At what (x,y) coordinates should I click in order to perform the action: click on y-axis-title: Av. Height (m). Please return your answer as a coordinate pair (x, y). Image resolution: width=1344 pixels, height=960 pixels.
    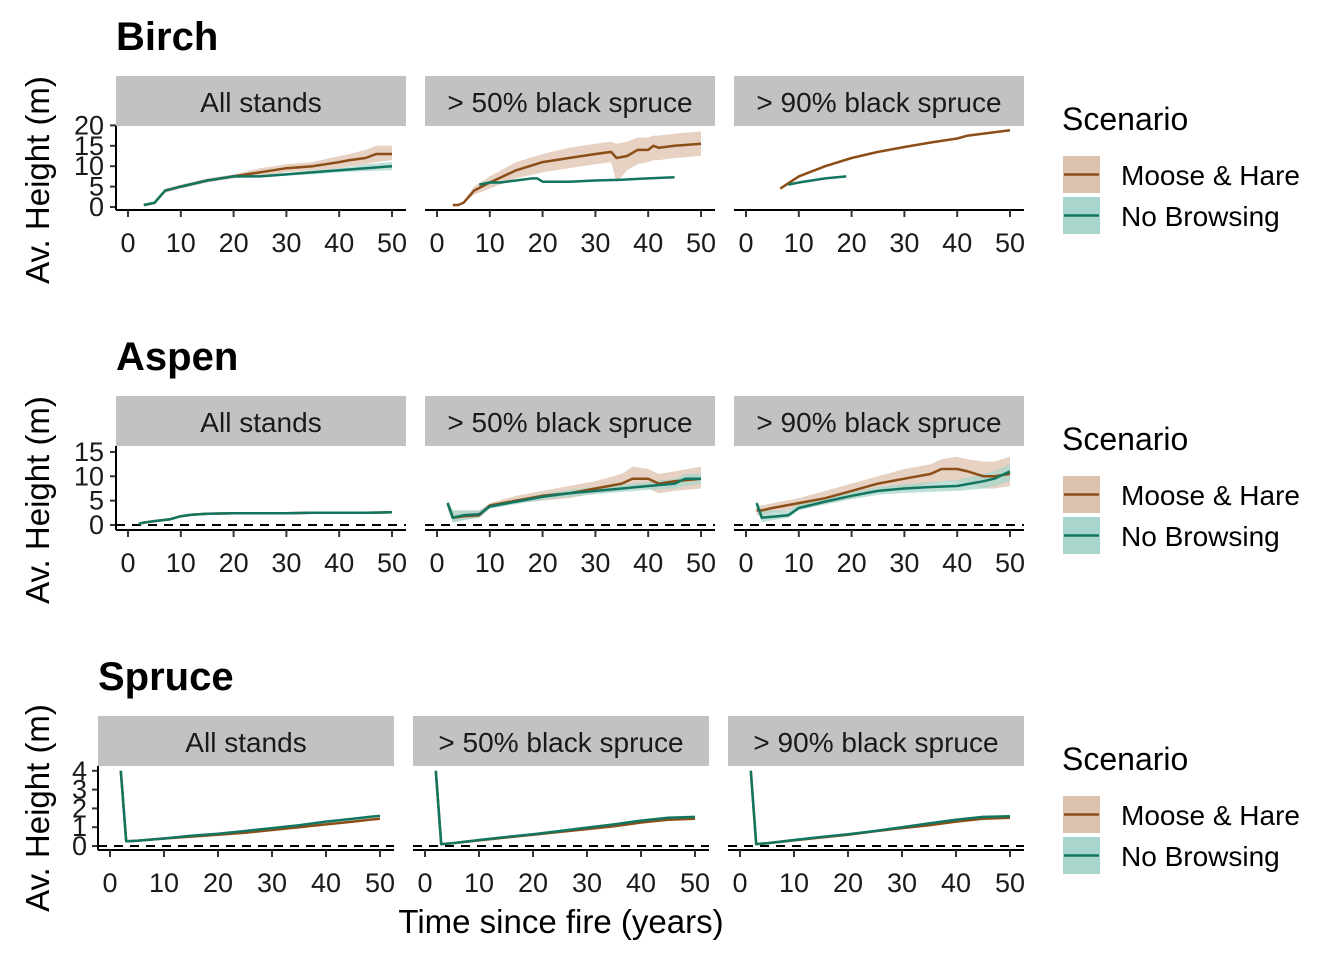
    Looking at the image, I should click on (37, 500).